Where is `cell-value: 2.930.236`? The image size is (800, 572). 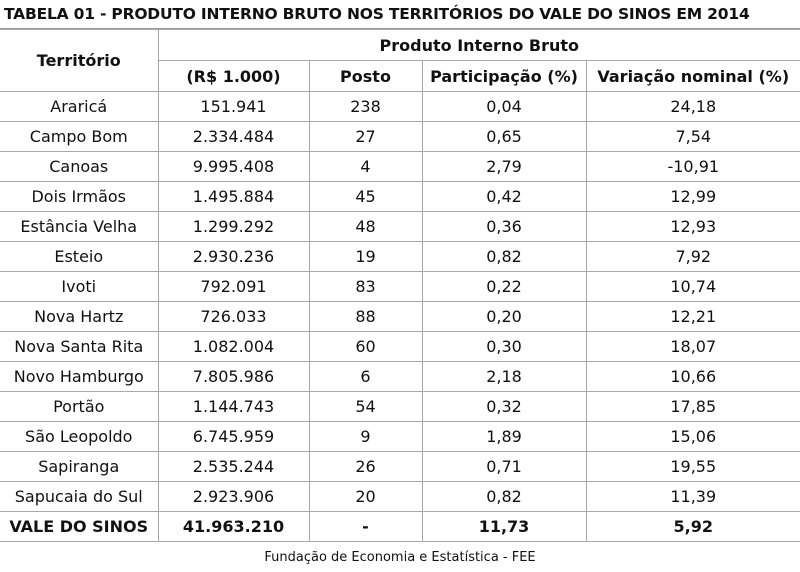 cell-value: 2.930.236 is located at coordinates (233, 257).